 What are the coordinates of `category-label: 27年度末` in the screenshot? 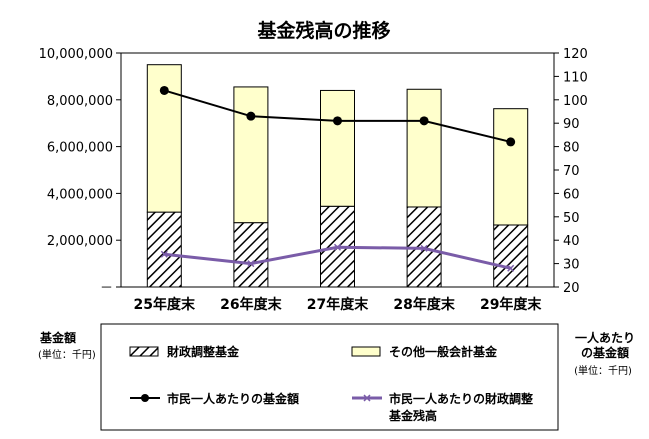 It's located at (338, 304).